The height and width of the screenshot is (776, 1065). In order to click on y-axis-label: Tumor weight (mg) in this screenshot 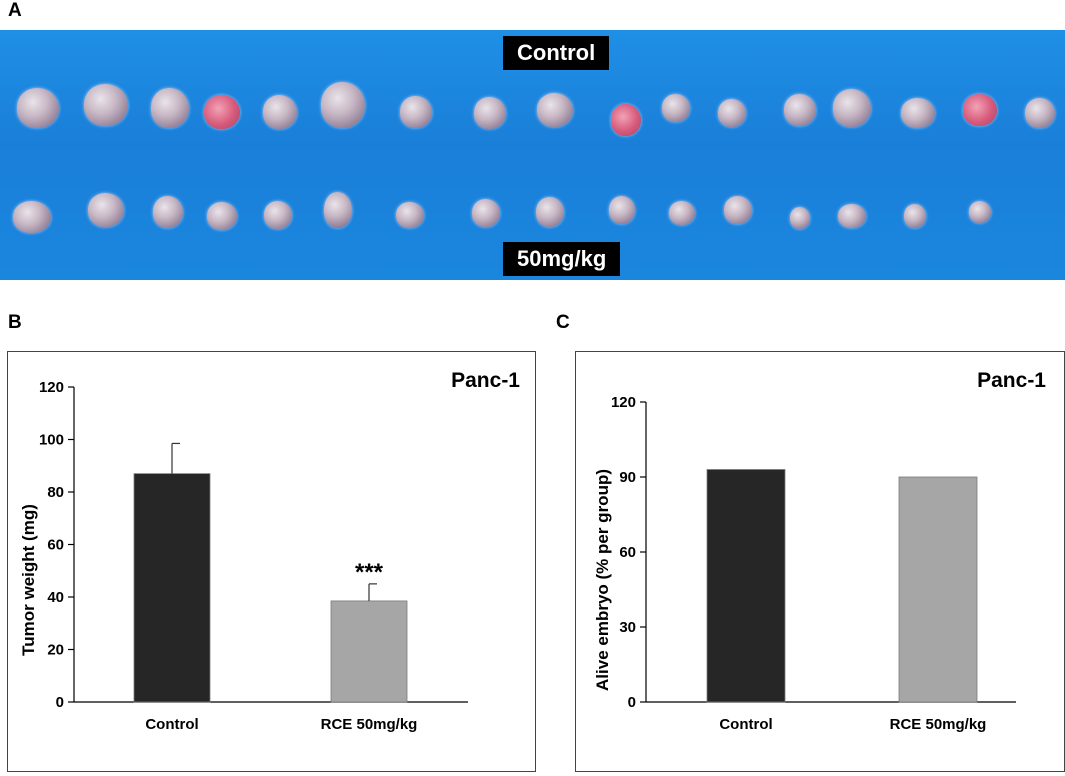, I will do `click(28, 580)`.